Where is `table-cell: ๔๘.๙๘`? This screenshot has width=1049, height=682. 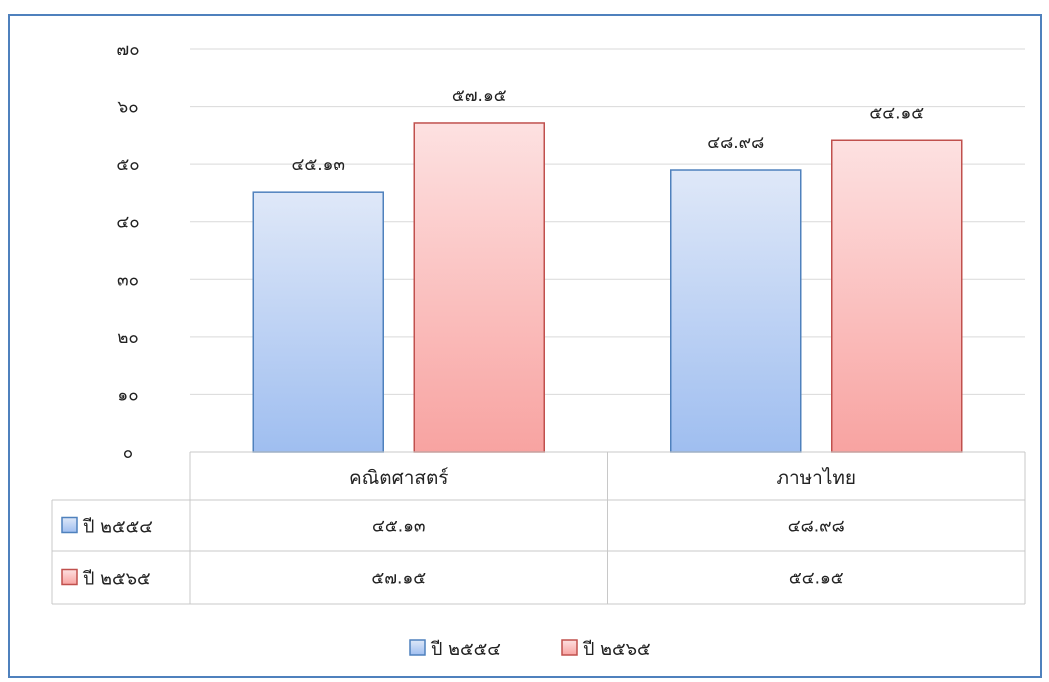 table-cell: ๔๘.๙๘ is located at coordinates (816, 527).